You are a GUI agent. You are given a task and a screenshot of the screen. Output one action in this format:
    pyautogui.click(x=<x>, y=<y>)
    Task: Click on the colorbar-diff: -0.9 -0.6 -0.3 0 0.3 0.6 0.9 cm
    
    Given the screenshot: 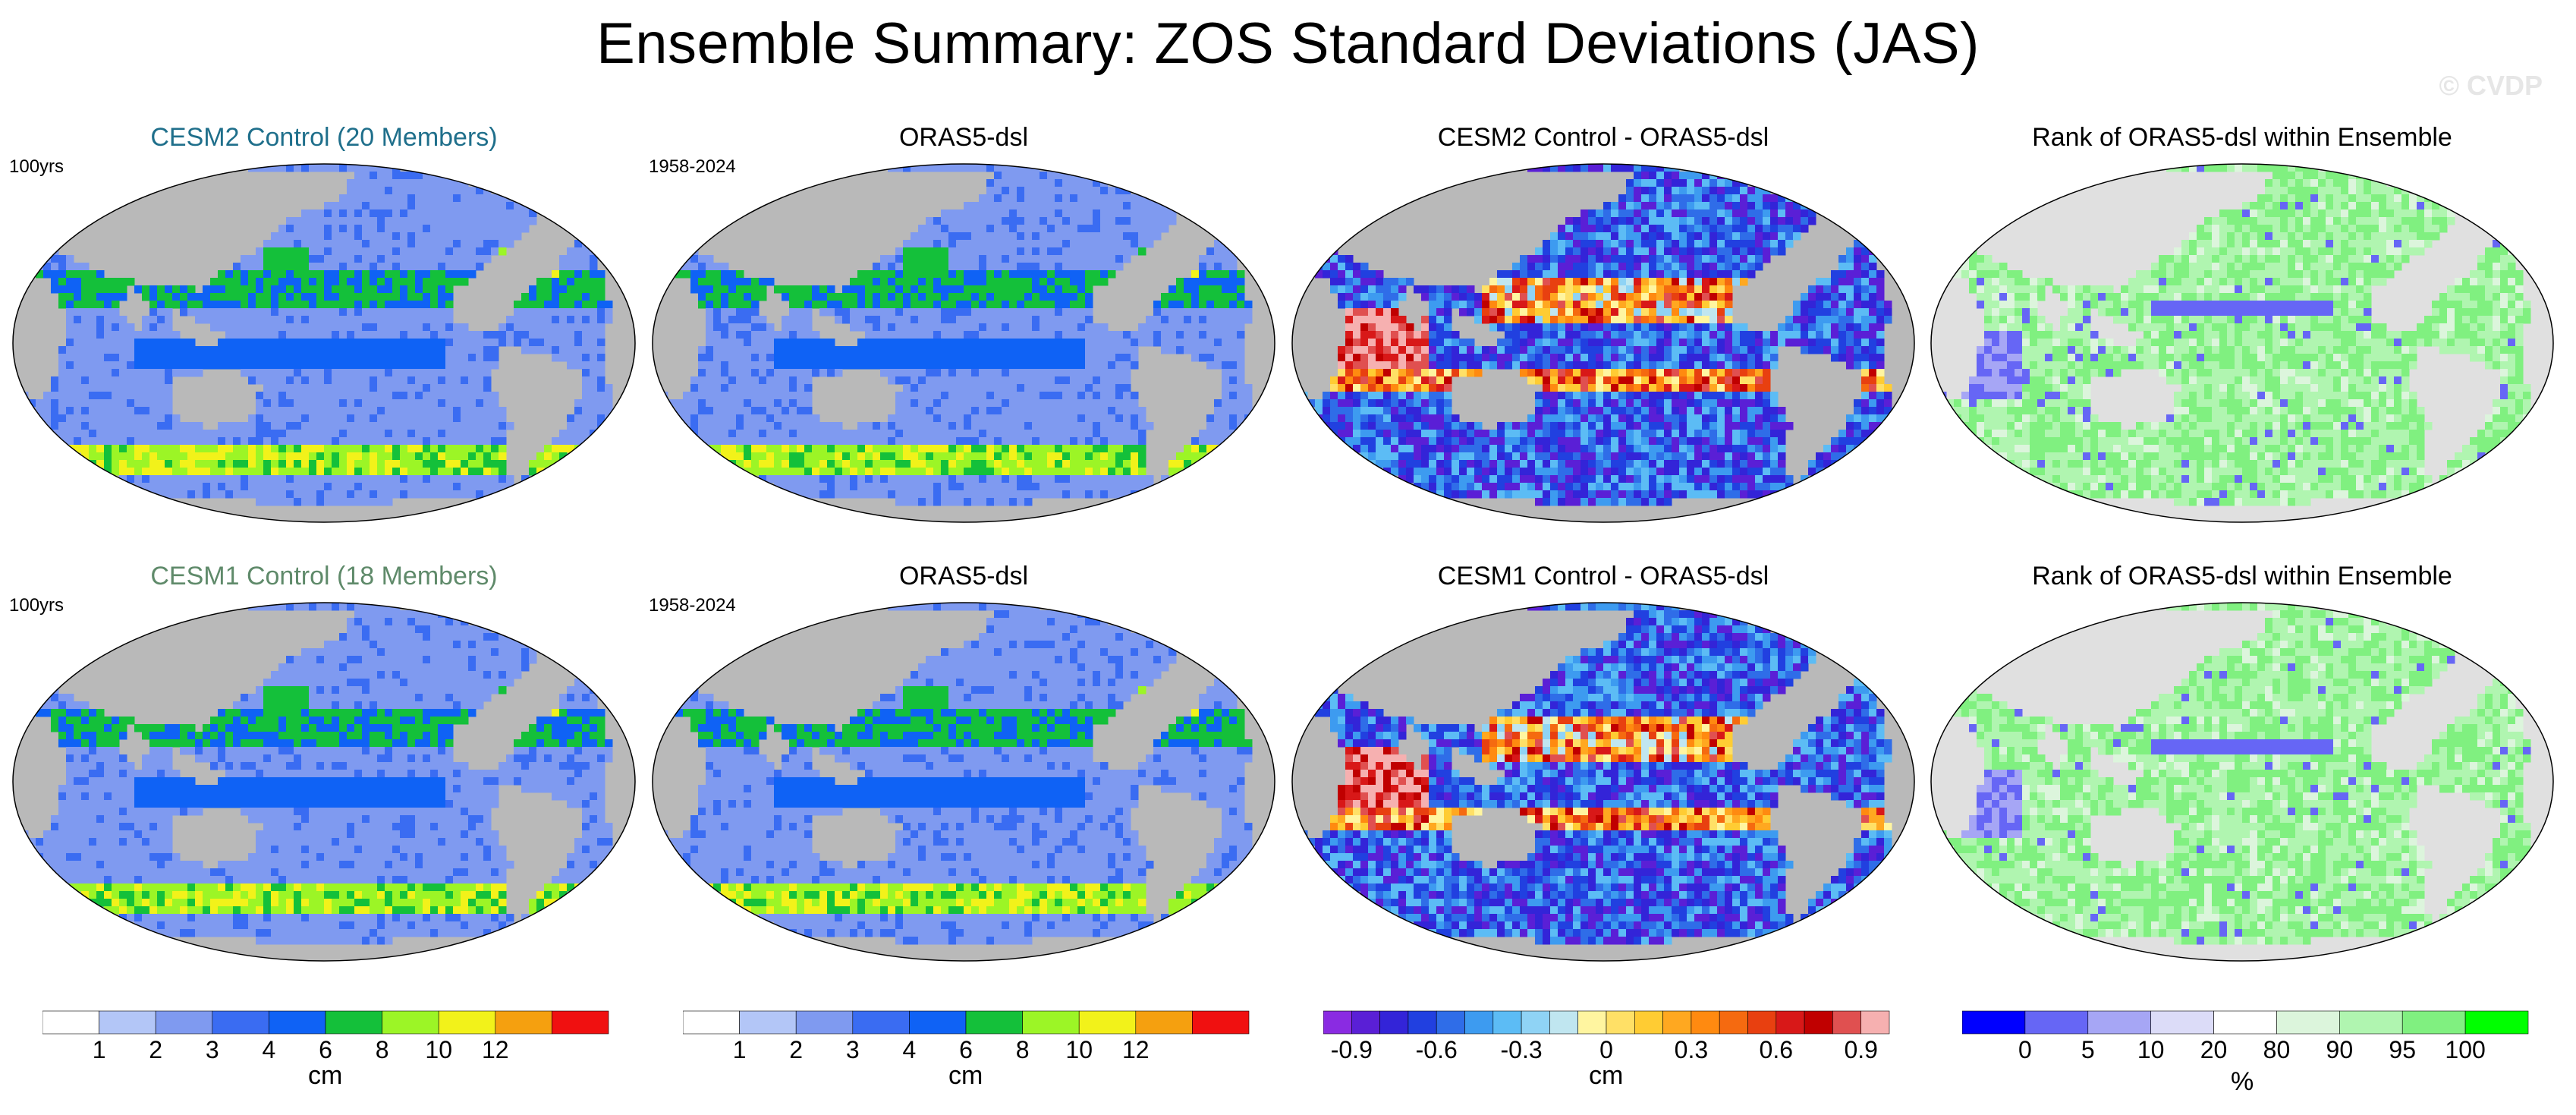 What is the action you would take?
    pyautogui.click(x=1611, y=1058)
    